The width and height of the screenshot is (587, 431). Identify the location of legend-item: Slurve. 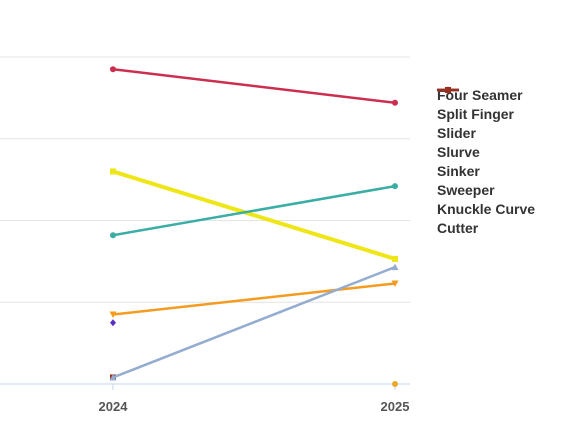
(486, 123).